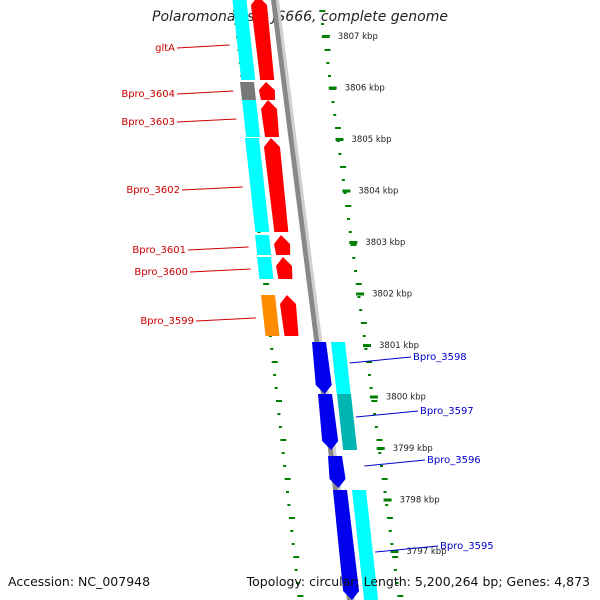 The height and width of the screenshot is (600, 600). I want to click on gene-label-glta: gltA, so click(165, 48).